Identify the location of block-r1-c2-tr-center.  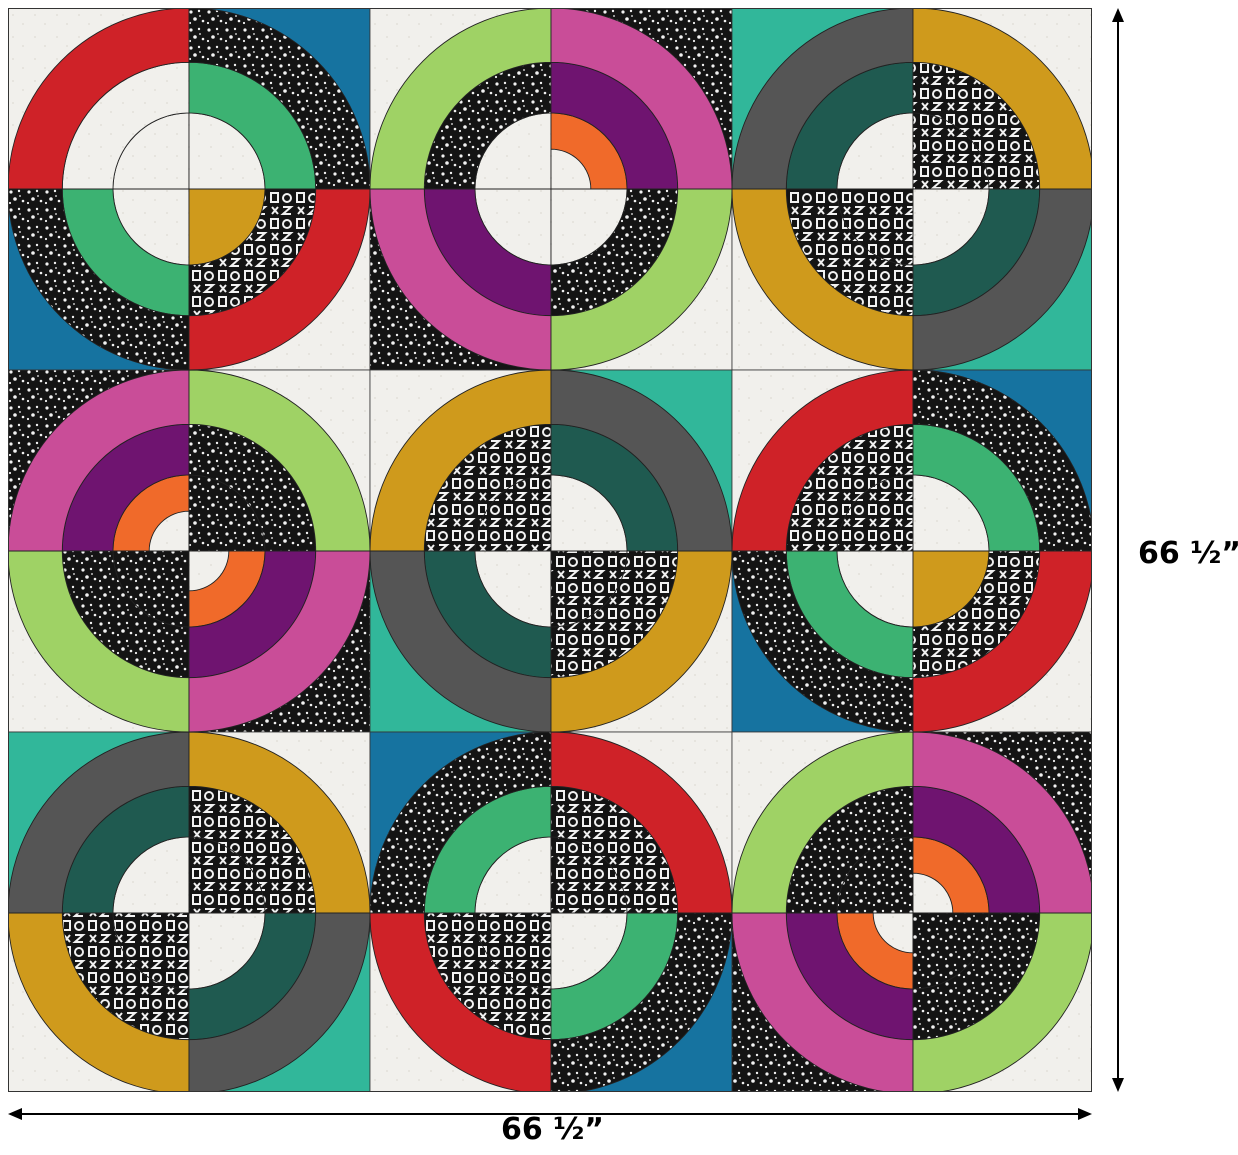
(571, 169).